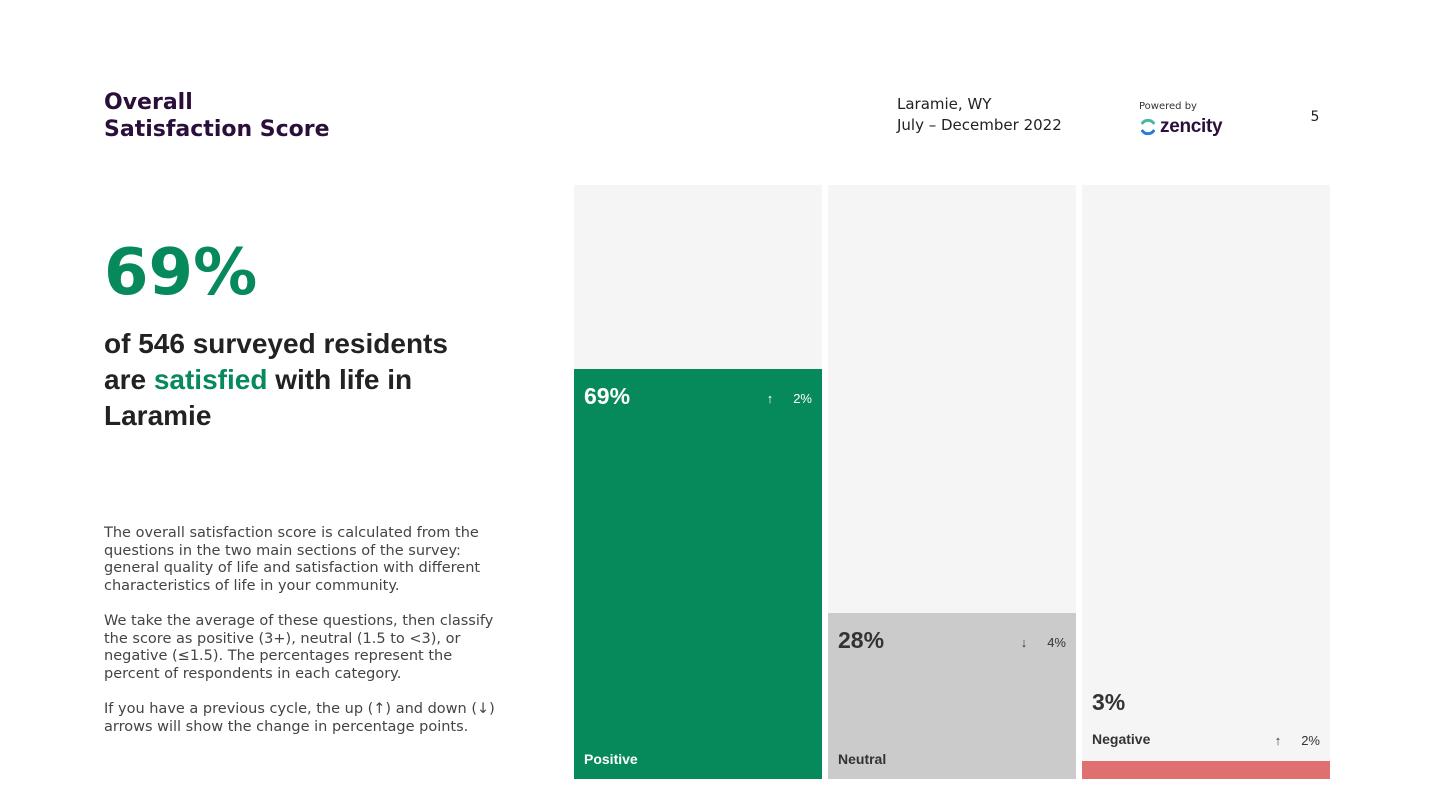  What do you see at coordinates (1191, 126) in the screenshot?
I see `brand-name: zencity` at bounding box center [1191, 126].